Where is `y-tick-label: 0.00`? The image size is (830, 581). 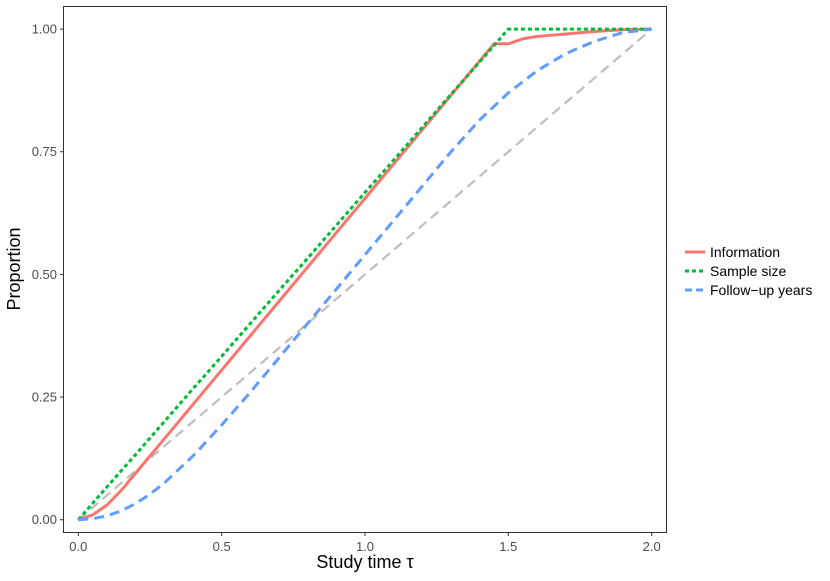
y-tick-label: 0.00 is located at coordinates (44, 519).